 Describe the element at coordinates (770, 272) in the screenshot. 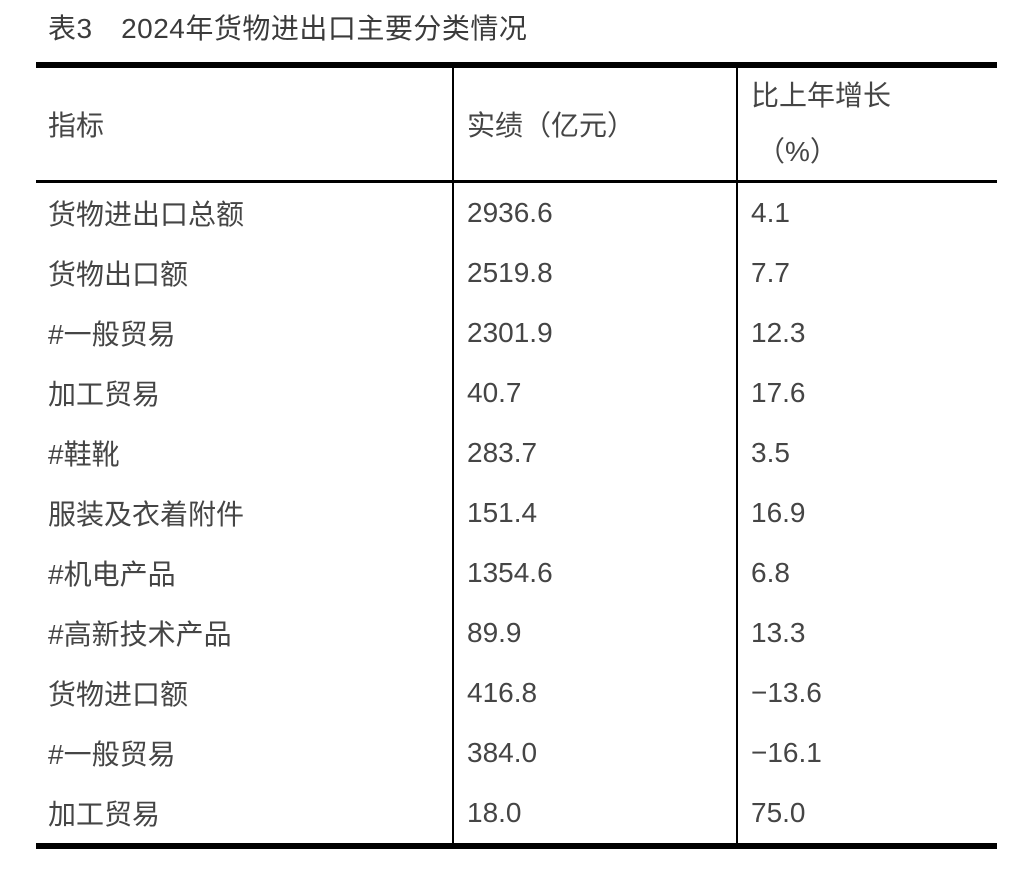

I see `growth-cell: 7.7` at that location.